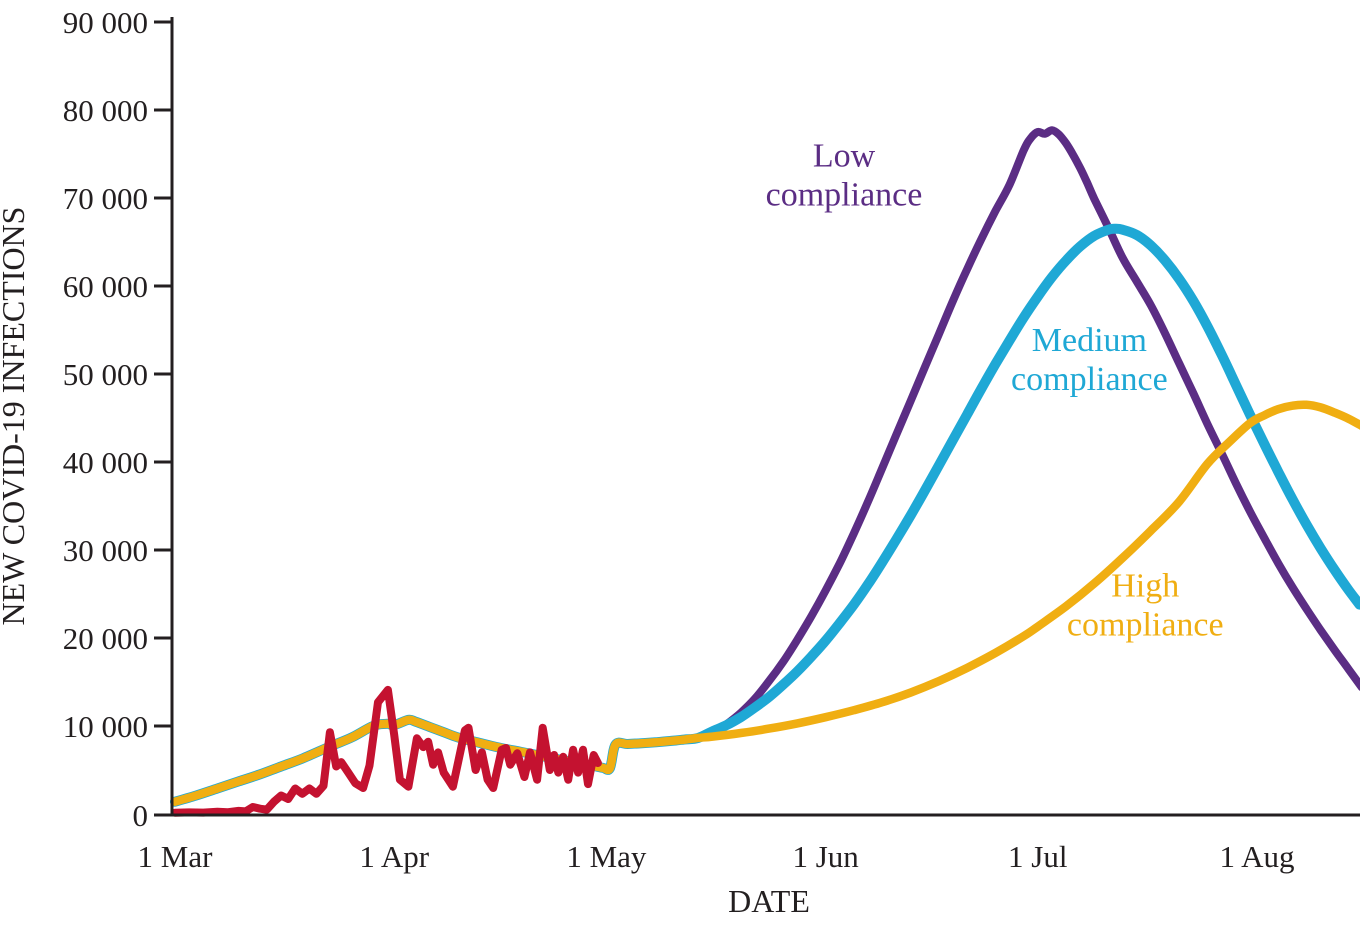  What do you see at coordinates (141, 815) in the screenshot?
I see `y-tick-label: 0` at bounding box center [141, 815].